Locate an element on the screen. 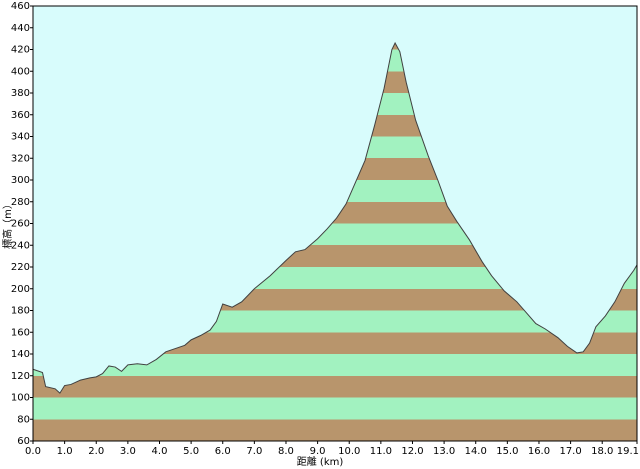 This screenshot has width=640, height=469. y-tick-label: 220 is located at coordinates (20, 267).